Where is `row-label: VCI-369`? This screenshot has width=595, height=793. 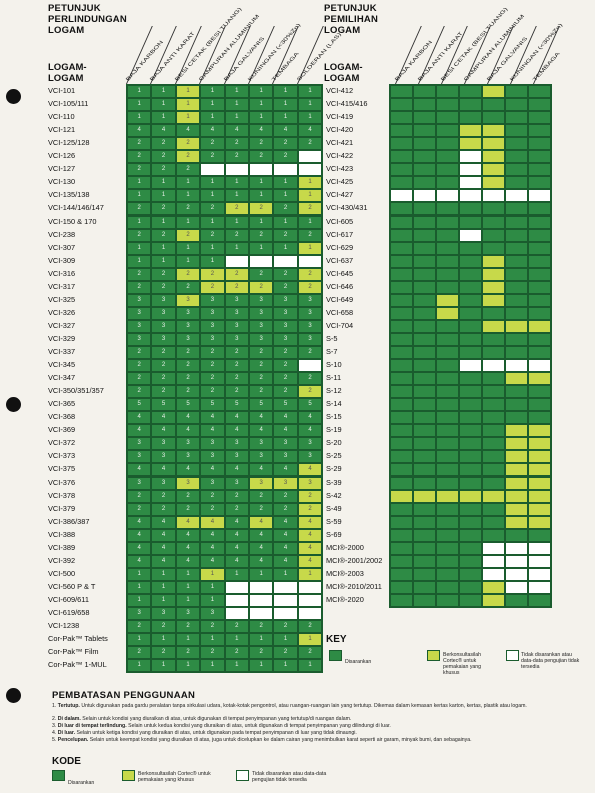
row-label: VCI-369 is located at coordinates (62, 430).